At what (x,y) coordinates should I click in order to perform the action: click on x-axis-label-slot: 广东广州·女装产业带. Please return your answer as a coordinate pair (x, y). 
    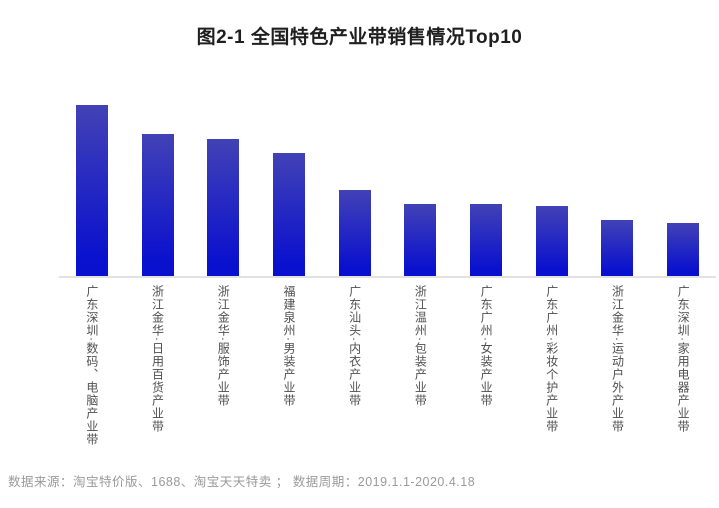
    Looking at the image, I should click on (486, 365).